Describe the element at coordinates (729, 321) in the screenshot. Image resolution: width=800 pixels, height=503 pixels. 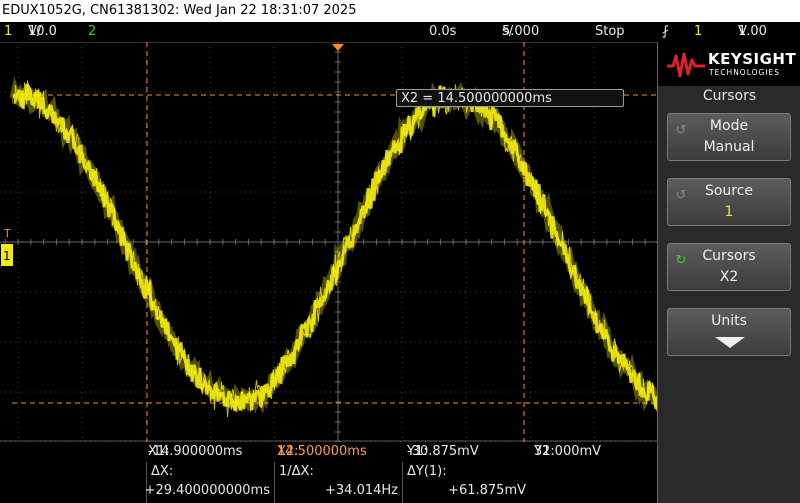
I see `units-softkey-label: Units` at that location.